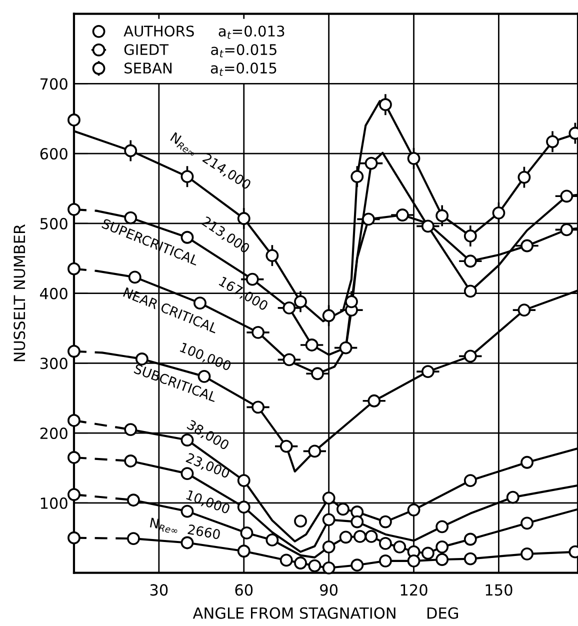 Image resolution: width=578 pixels, height=626 pixels. I want to click on y-tick-label: 500, so click(54, 224).